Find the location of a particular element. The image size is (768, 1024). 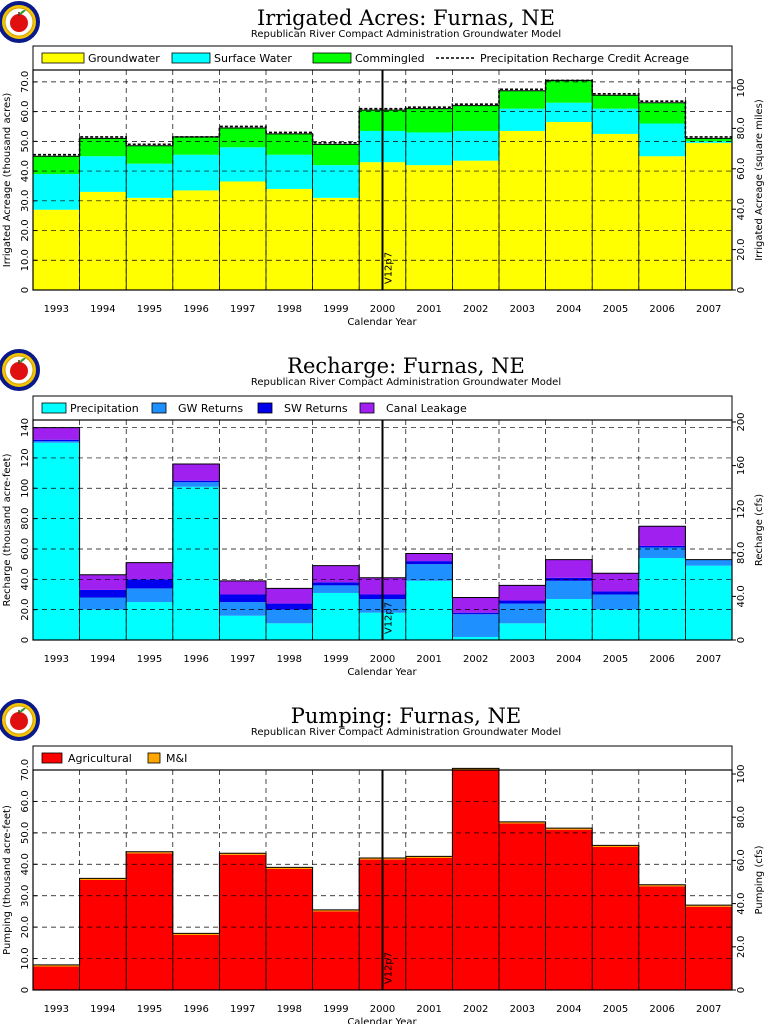

legend-label: M&I is located at coordinates (176, 758).